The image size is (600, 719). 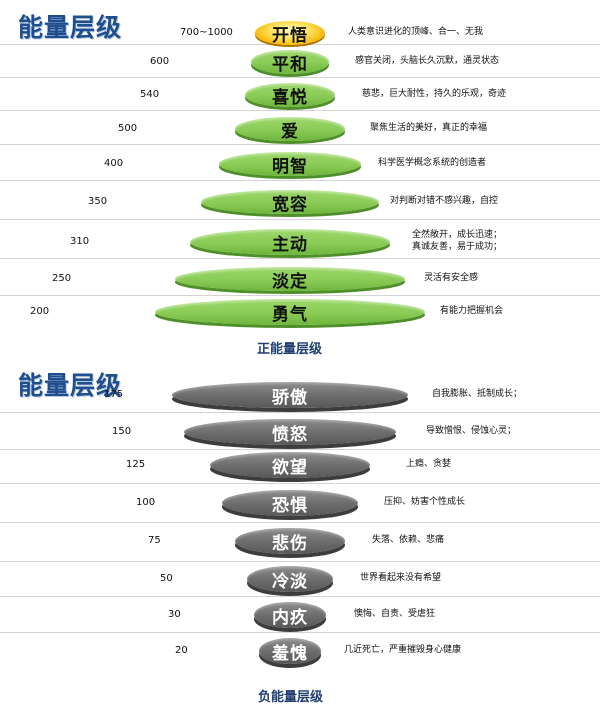 I want to click on level-name: 羞愧, so click(x=290, y=653).